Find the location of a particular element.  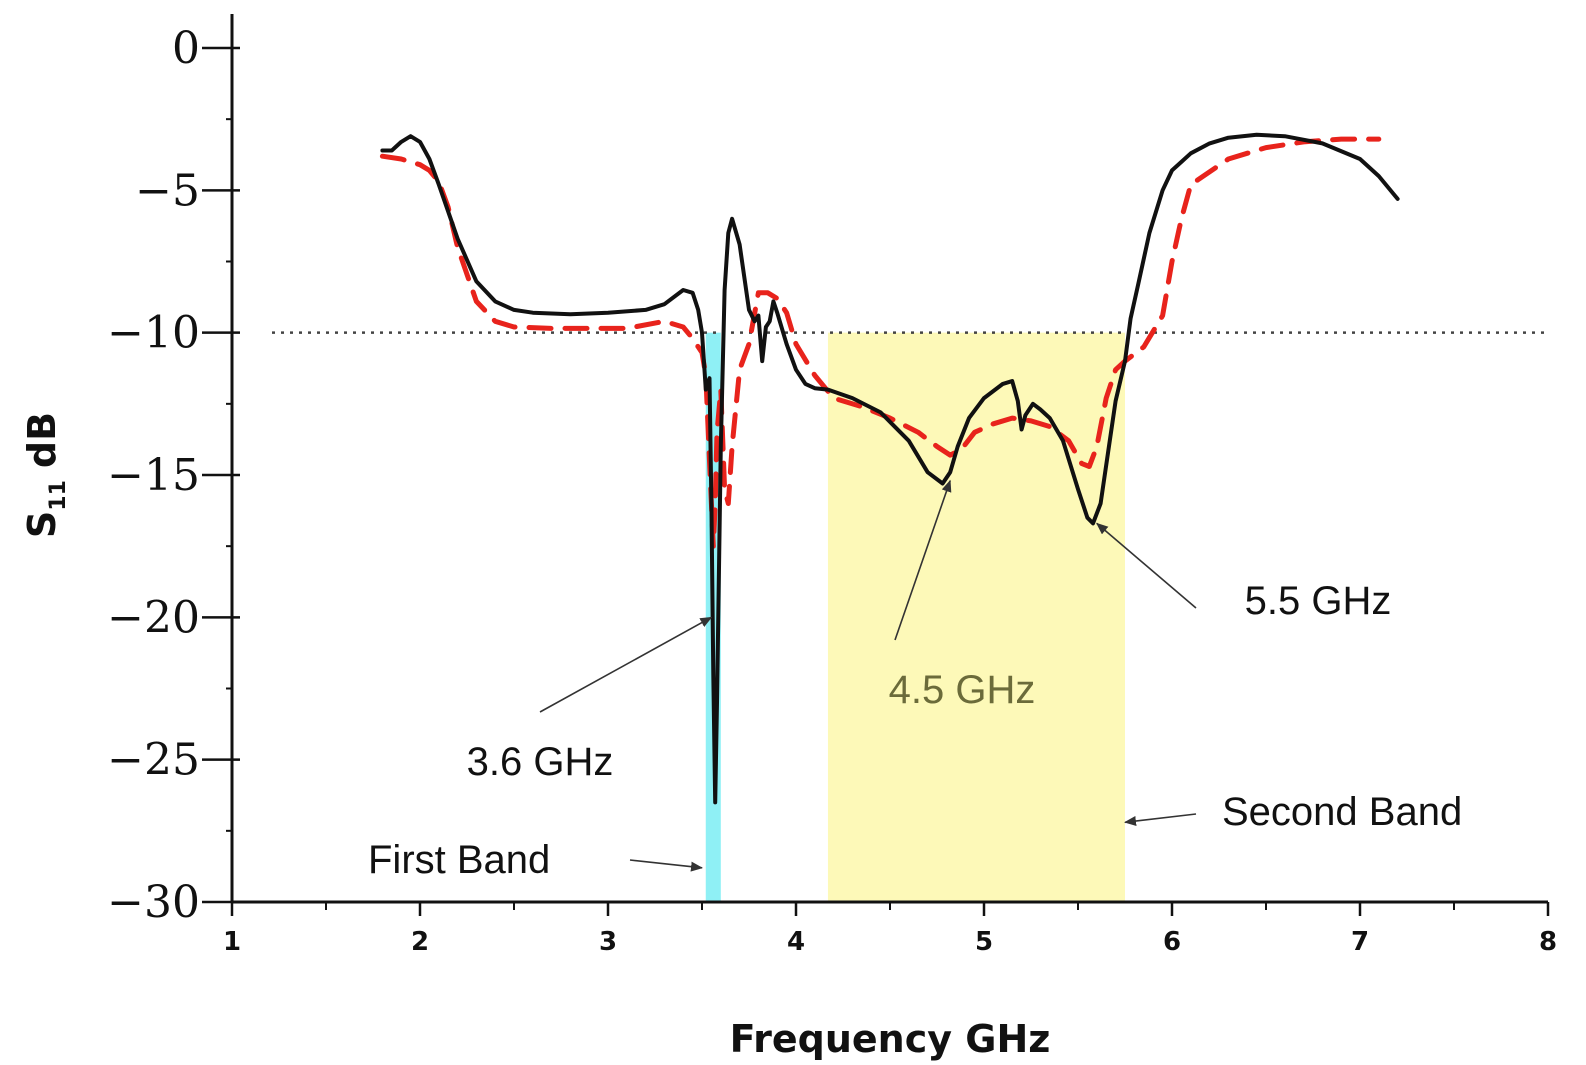

y-ticks: 0 −5 −10 −15 −20 −25 −30 is located at coordinates (173, 475).